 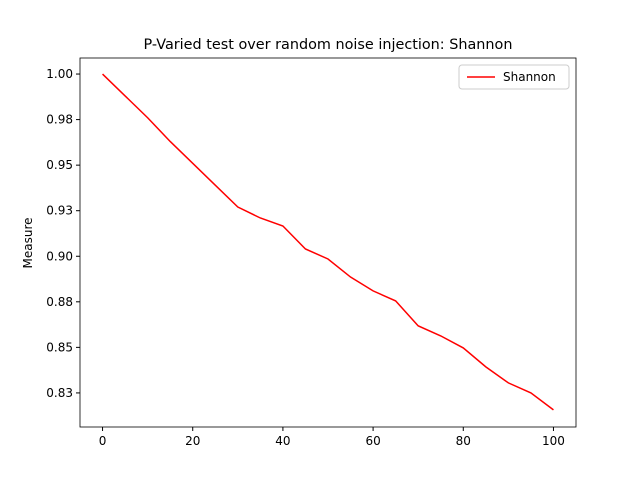 What do you see at coordinates (28, 243) in the screenshot?
I see `y-axis-label: Measure` at bounding box center [28, 243].